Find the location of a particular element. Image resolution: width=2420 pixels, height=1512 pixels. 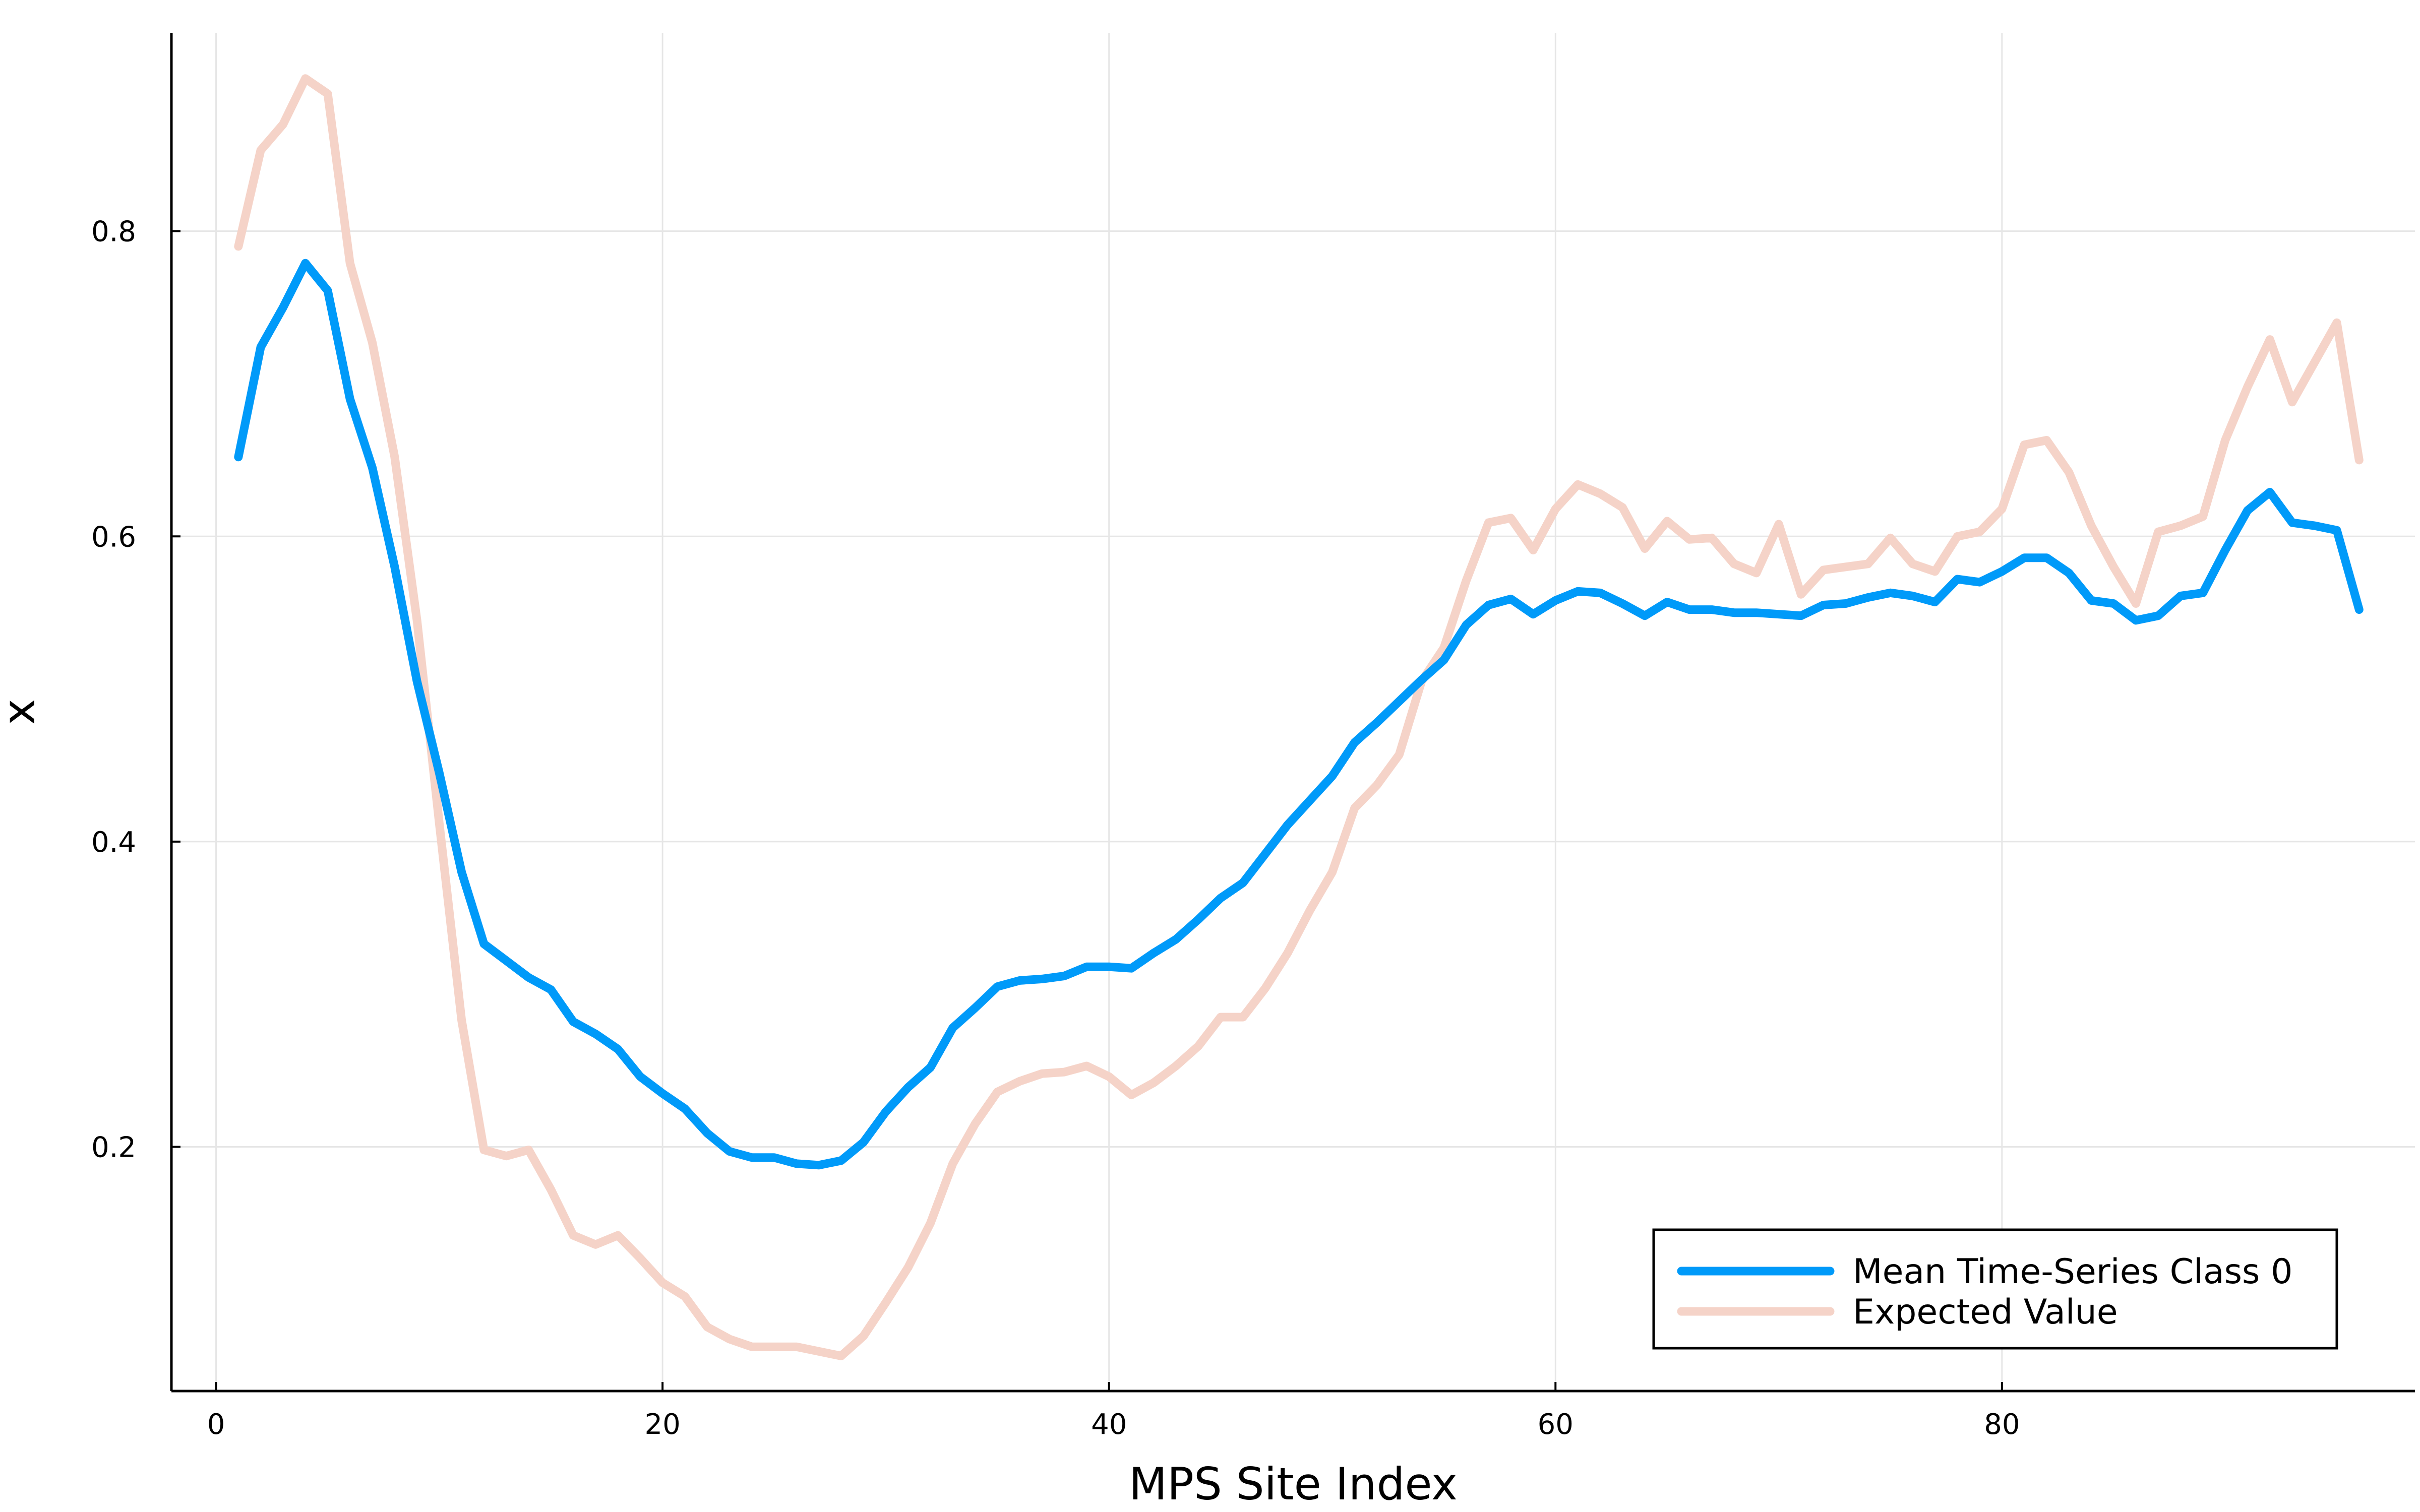

y-tick-label: 0.4 is located at coordinates (113, 842).